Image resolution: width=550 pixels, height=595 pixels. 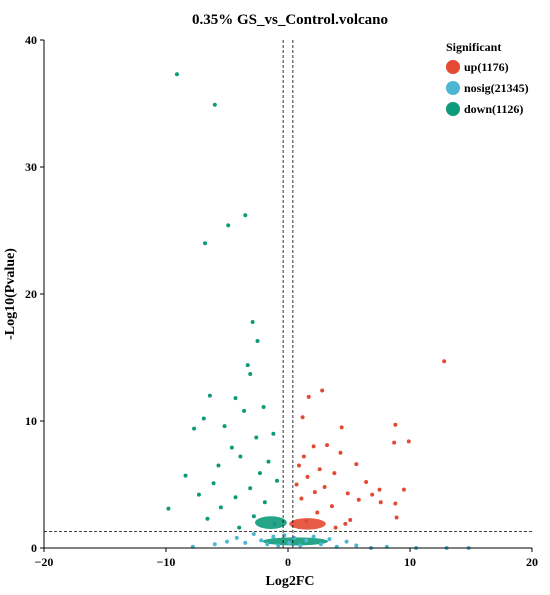 I want to click on legend-label: down(1126), so click(x=493, y=109).